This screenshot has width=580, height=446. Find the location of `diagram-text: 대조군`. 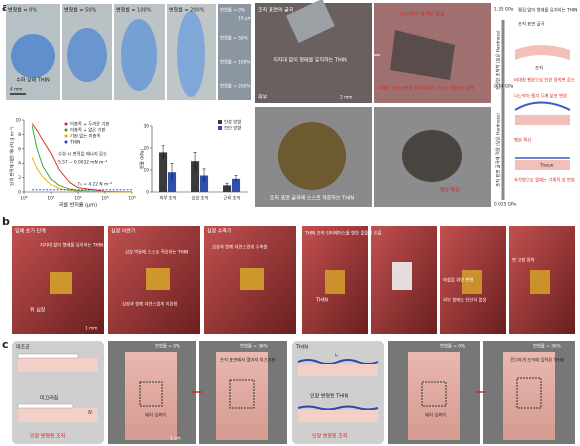

diagram-text: 대조군 is located at coordinates (23, 347).